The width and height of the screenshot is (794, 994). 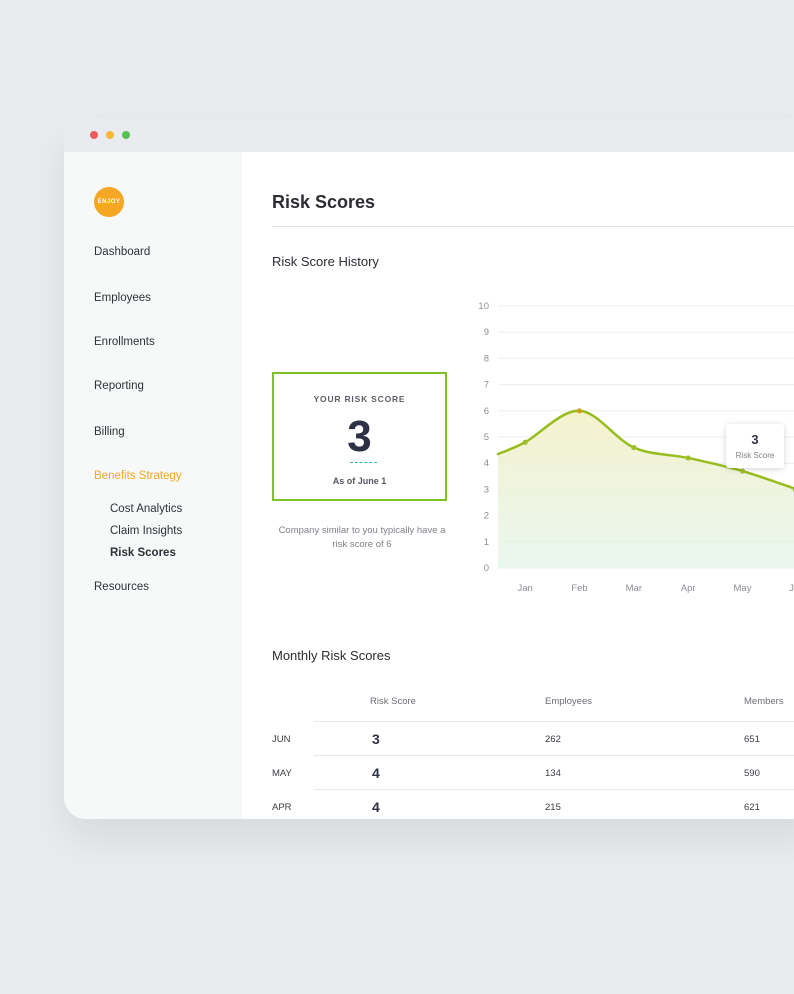 I want to click on row-members: 621, so click(x=752, y=807).